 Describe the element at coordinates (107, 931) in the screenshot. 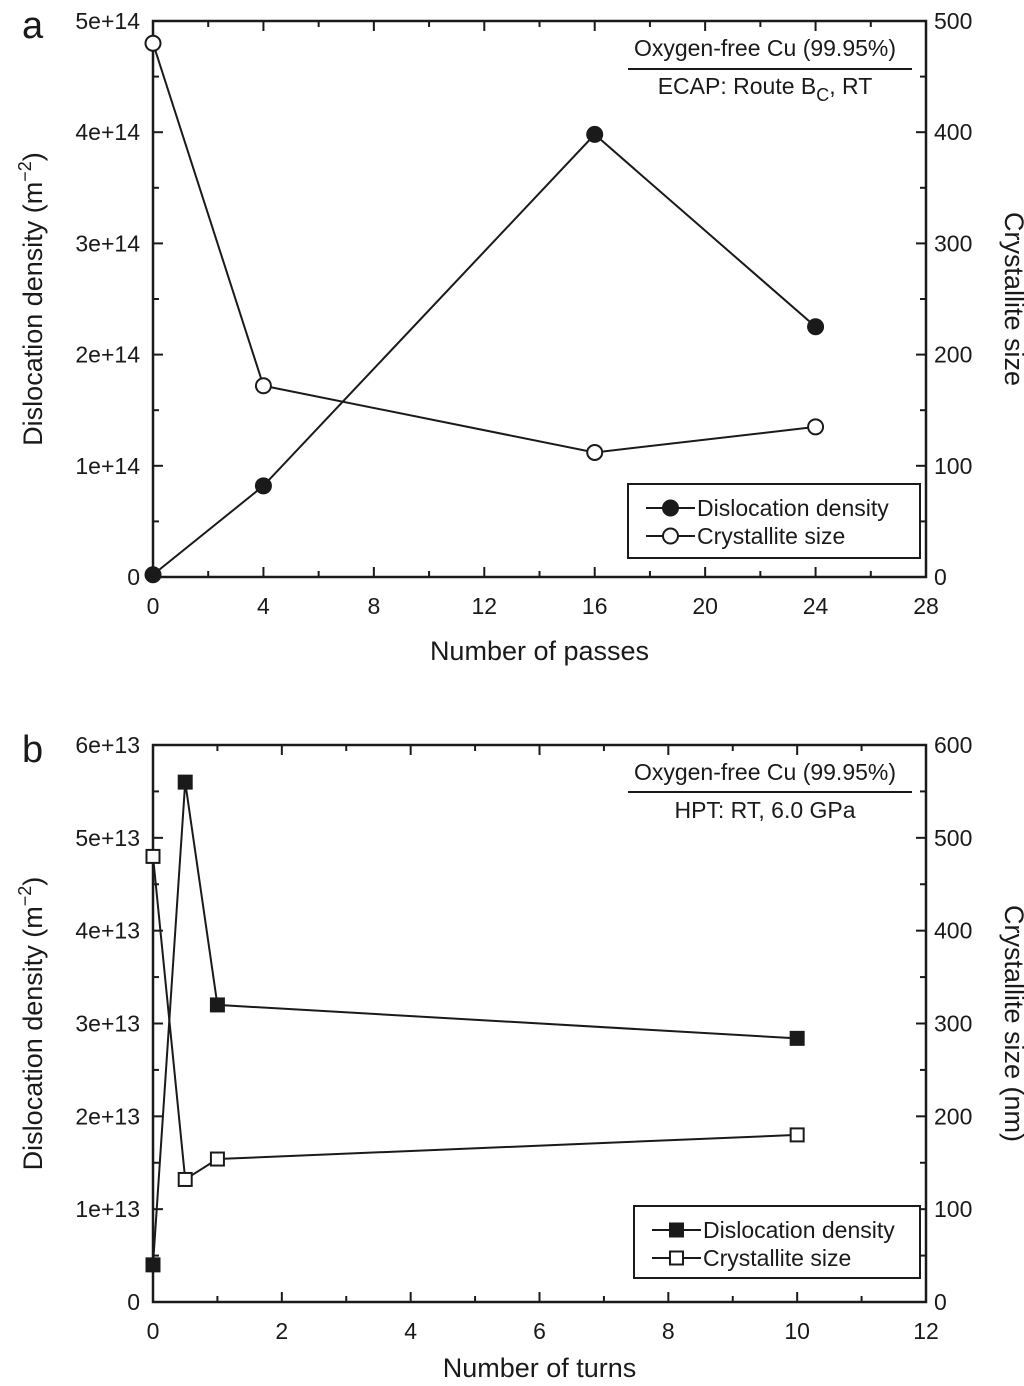

I see `y-left-tick-label: 4e+13` at that location.